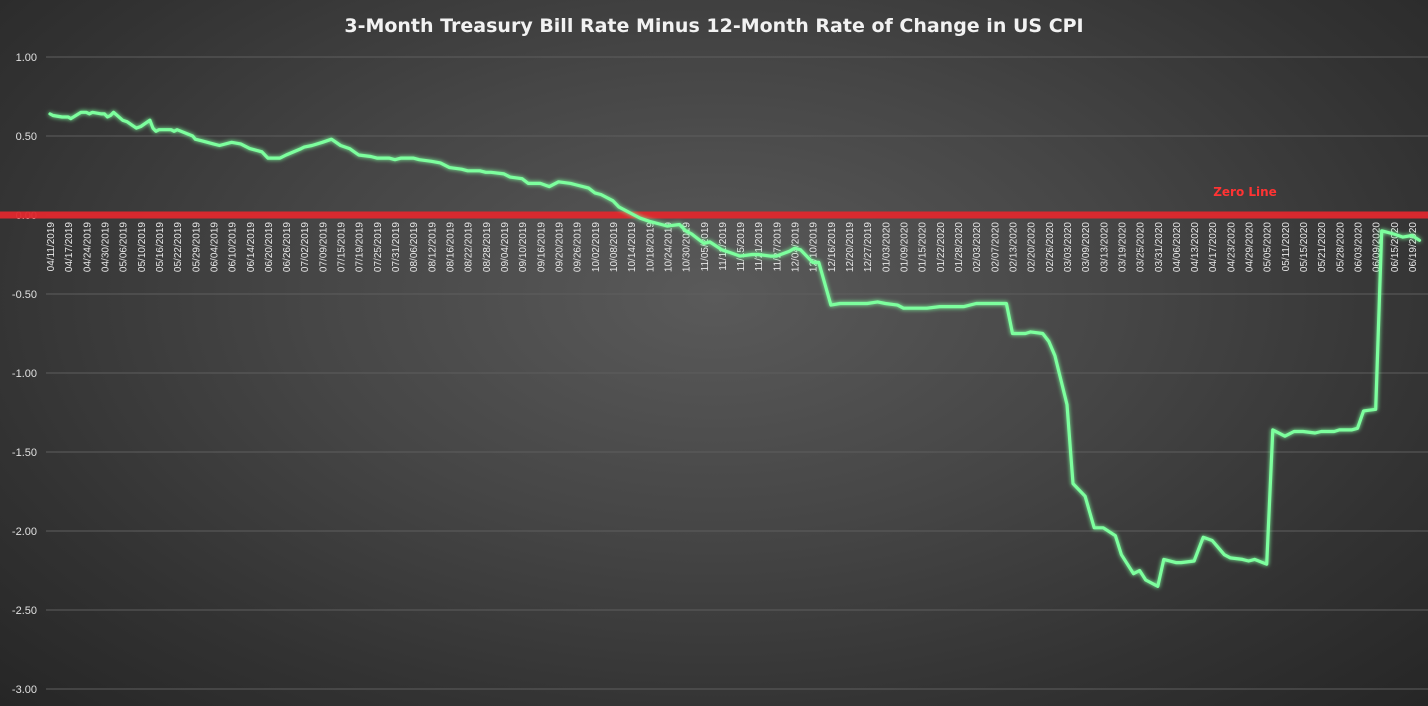 This screenshot has height=706, width=1428. What do you see at coordinates (995, 247) in the screenshot?
I see `x-tick-label: 02/07/2020` at bounding box center [995, 247].